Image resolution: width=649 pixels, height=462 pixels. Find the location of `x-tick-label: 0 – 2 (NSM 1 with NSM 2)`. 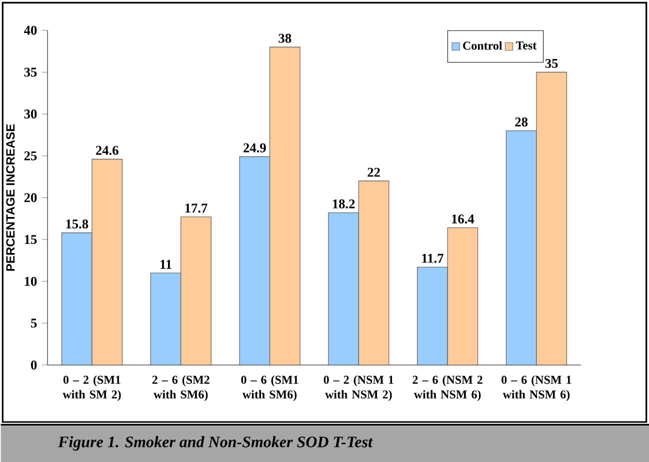

x-tick-label: 0 – 2 (NSM 1 with NSM 2) is located at coordinates (359, 388).